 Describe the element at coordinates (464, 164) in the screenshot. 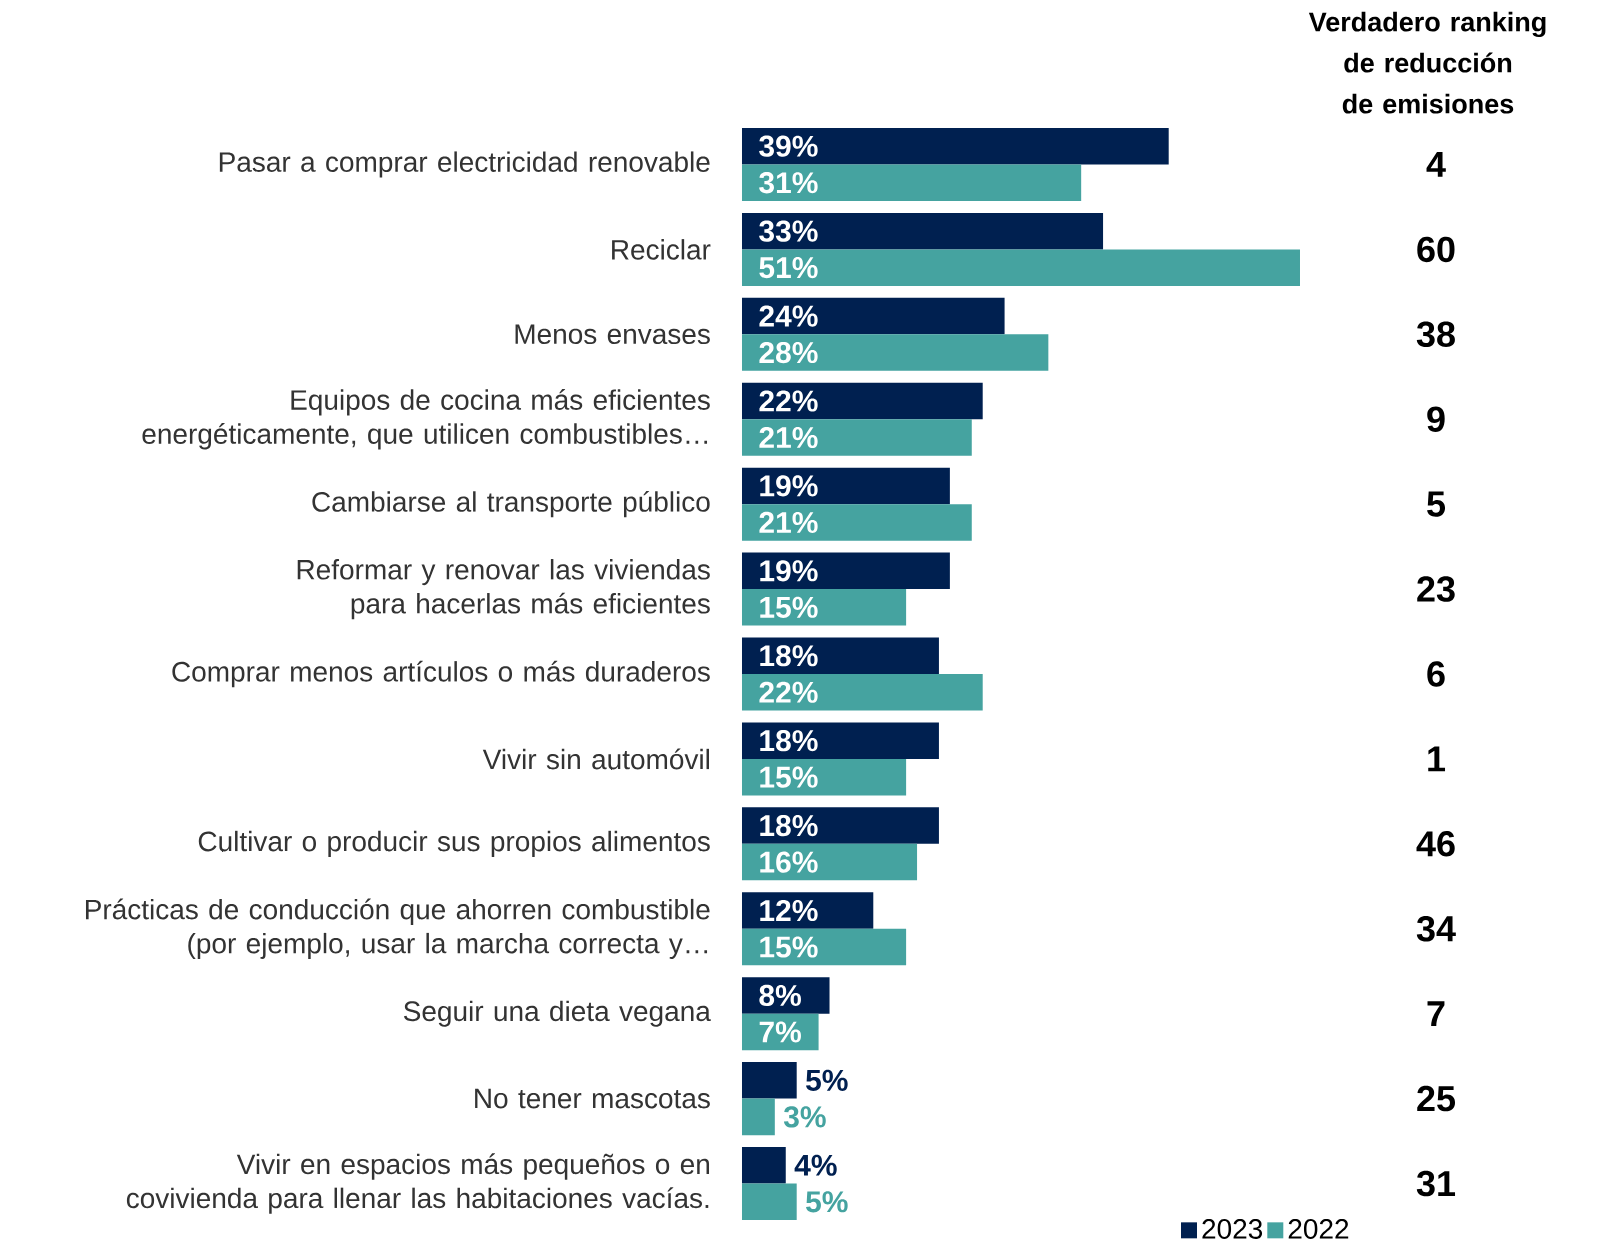

I see `y-tick-label: Pasar a comprar electricidad renovable` at that location.